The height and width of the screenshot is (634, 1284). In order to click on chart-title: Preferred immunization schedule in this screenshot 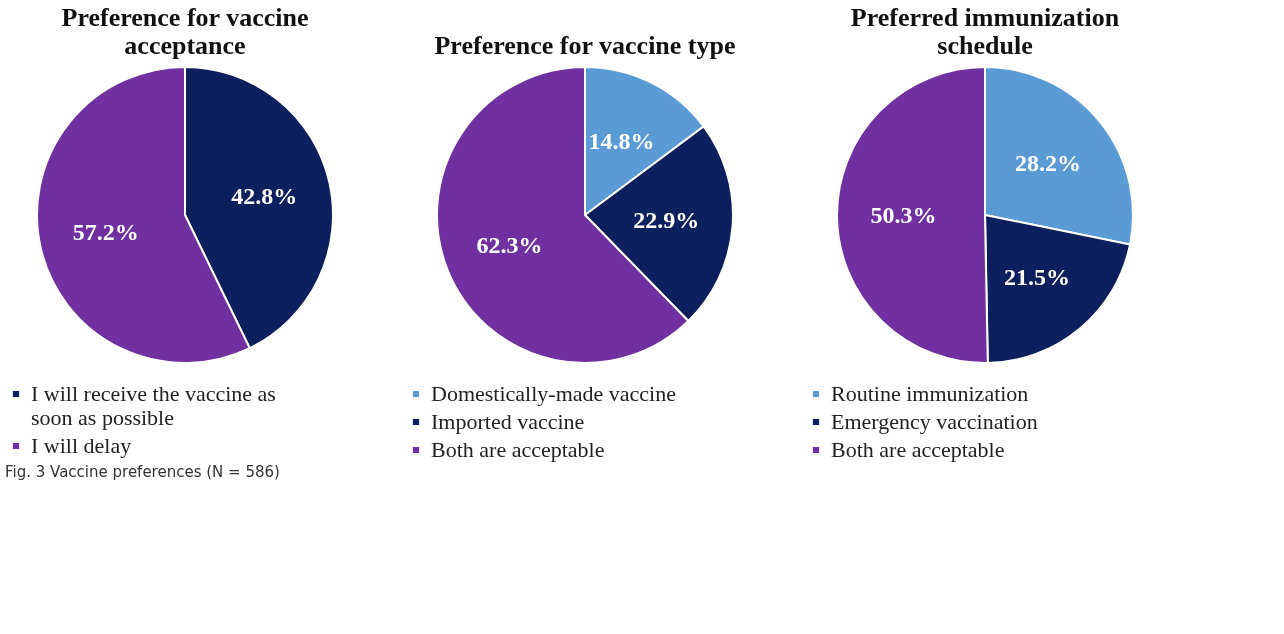, I will do `click(985, 31)`.